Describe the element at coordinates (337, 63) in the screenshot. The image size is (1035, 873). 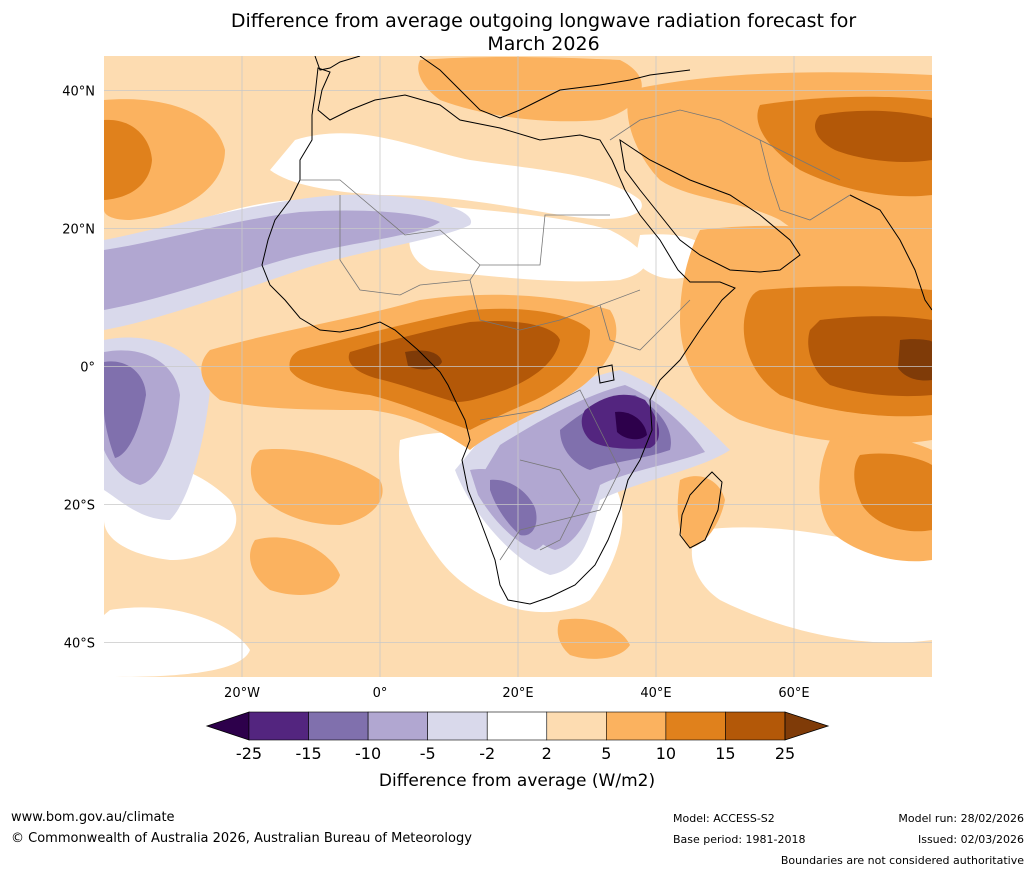
I see `europe-coastline` at that location.